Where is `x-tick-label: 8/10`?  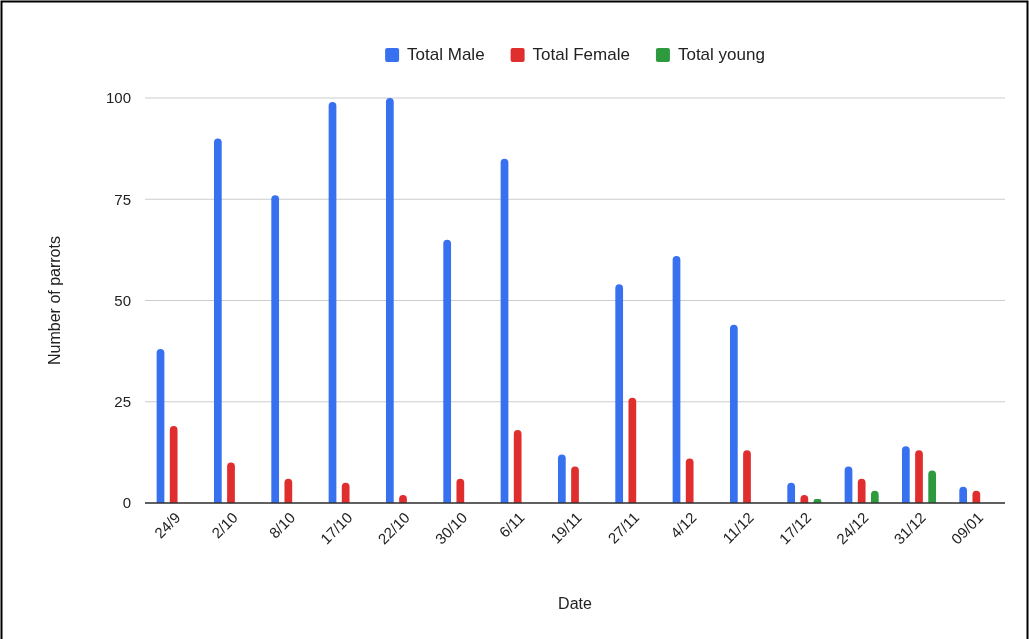
x-tick-label: 8/10 is located at coordinates (282, 525).